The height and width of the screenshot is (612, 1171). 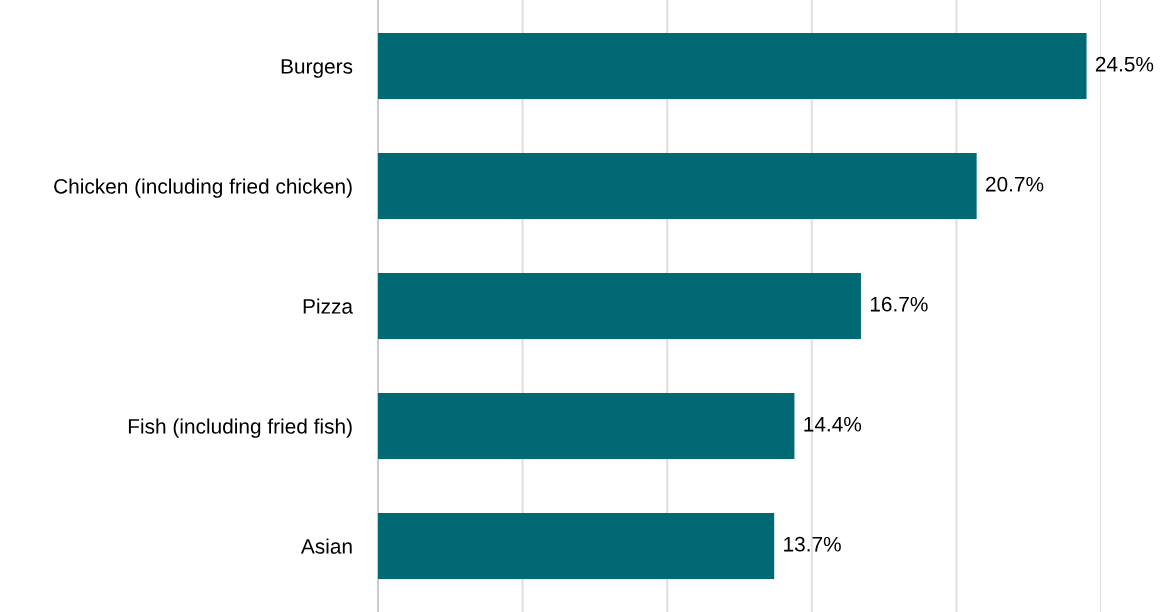 What do you see at coordinates (203, 188) in the screenshot?
I see `y-tick-label: Chicken (including fried chicken)` at bounding box center [203, 188].